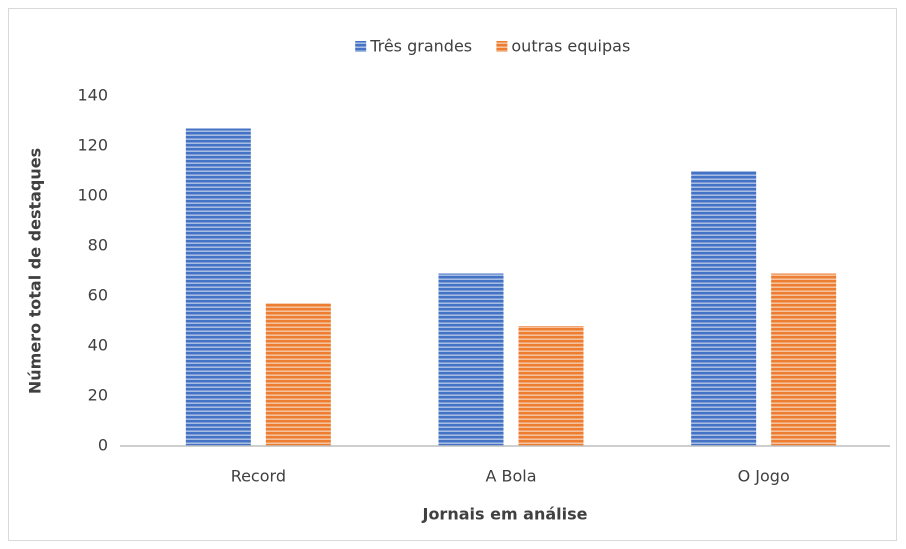 This screenshot has height=549, width=906. What do you see at coordinates (92, 145) in the screenshot?
I see `y-tick-label: 120` at bounding box center [92, 145].